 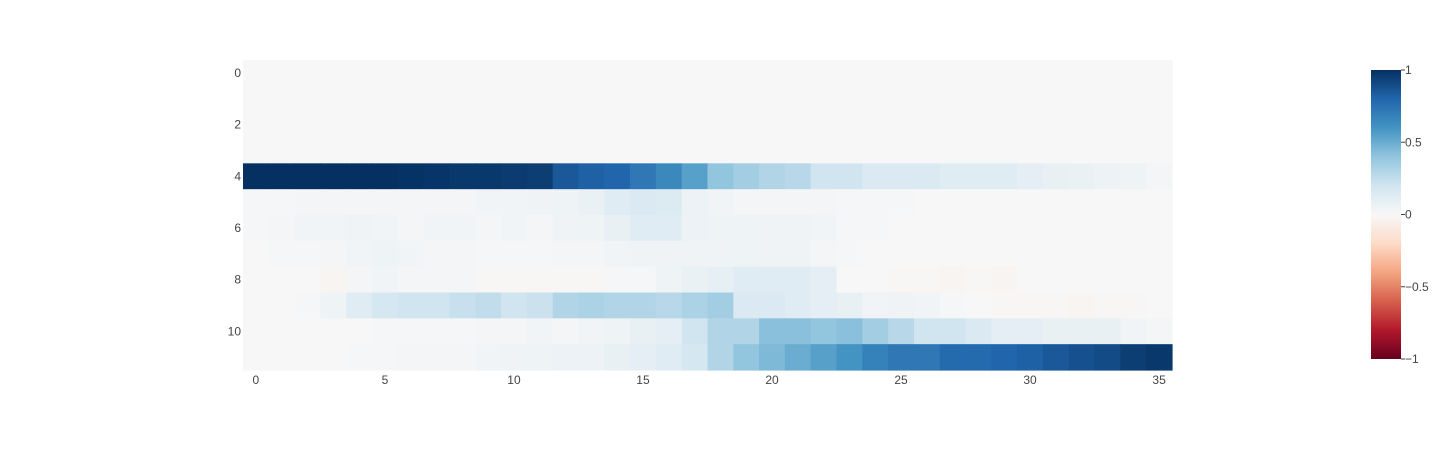 What do you see at coordinates (1386, 214) in the screenshot?
I see `colorbar` at bounding box center [1386, 214].